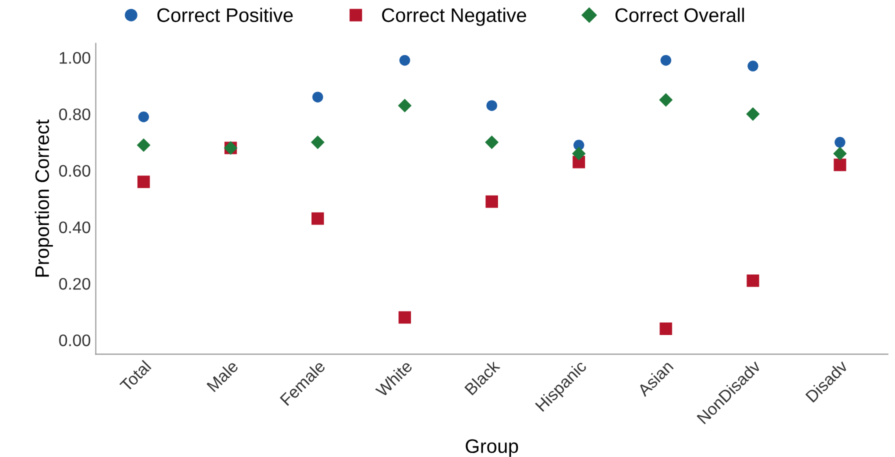 Image resolution: width=895 pixels, height=457 pixels. I want to click on y-tick-label: 0.20, so click(74, 284).